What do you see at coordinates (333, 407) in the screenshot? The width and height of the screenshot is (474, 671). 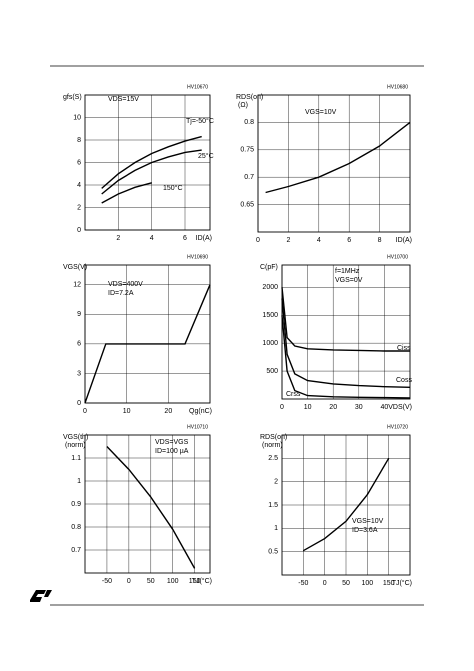 I see `x-tick-label: 20` at bounding box center [333, 407].